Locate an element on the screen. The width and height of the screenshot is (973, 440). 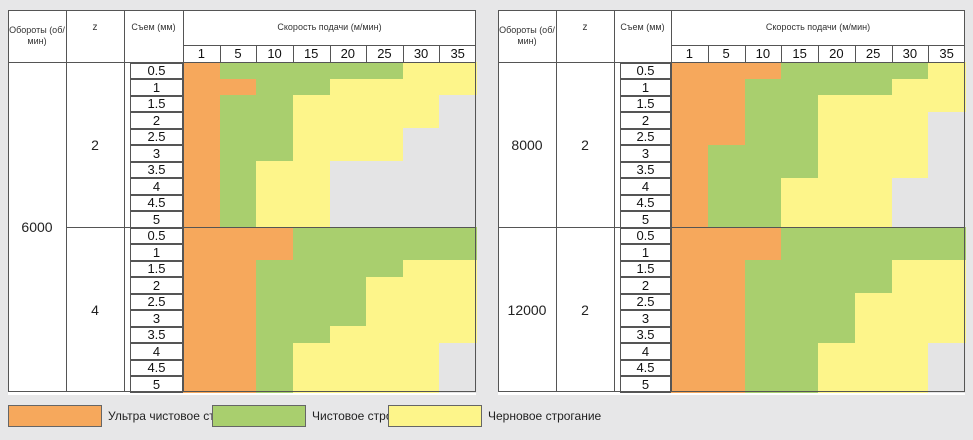
z-value: 2 is located at coordinates (585, 309).